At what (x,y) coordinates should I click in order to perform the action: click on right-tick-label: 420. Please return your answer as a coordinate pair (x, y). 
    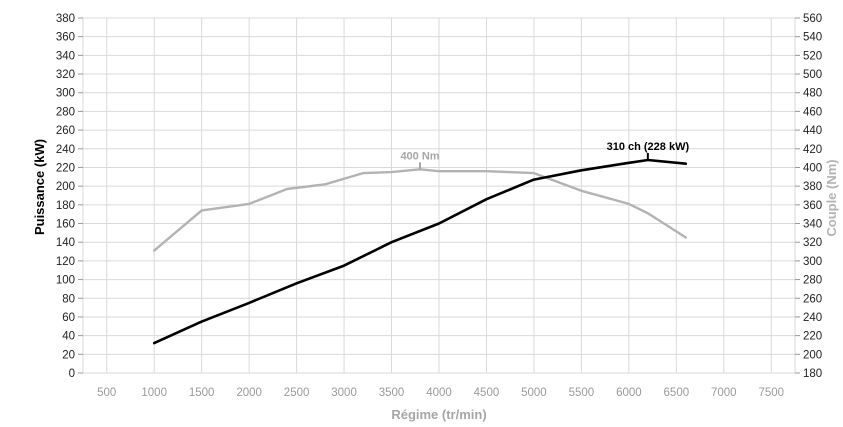
    Looking at the image, I should click on (812, 150).